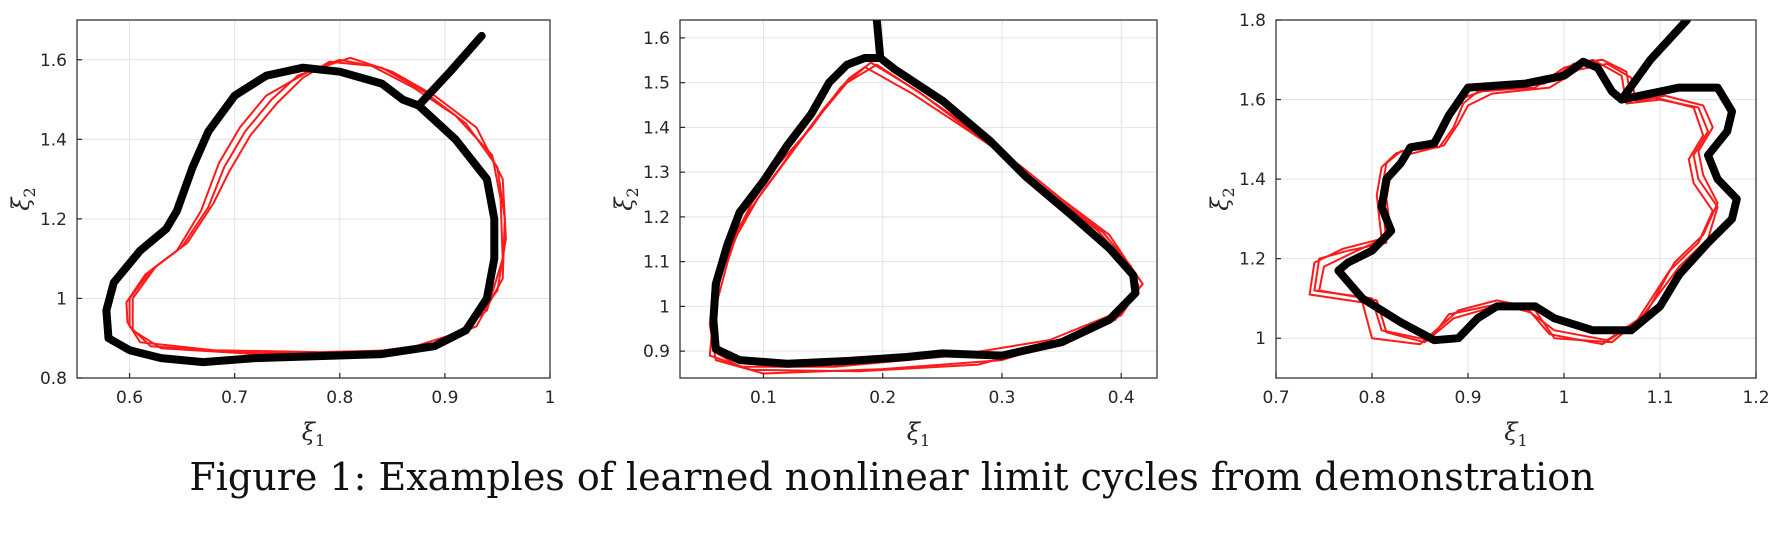 The height and width of the screenshot is (539, 1784). Describe the element at coordinates (53, 379) in the screenshot. I see `y-tick-label: 0.8` at that location.